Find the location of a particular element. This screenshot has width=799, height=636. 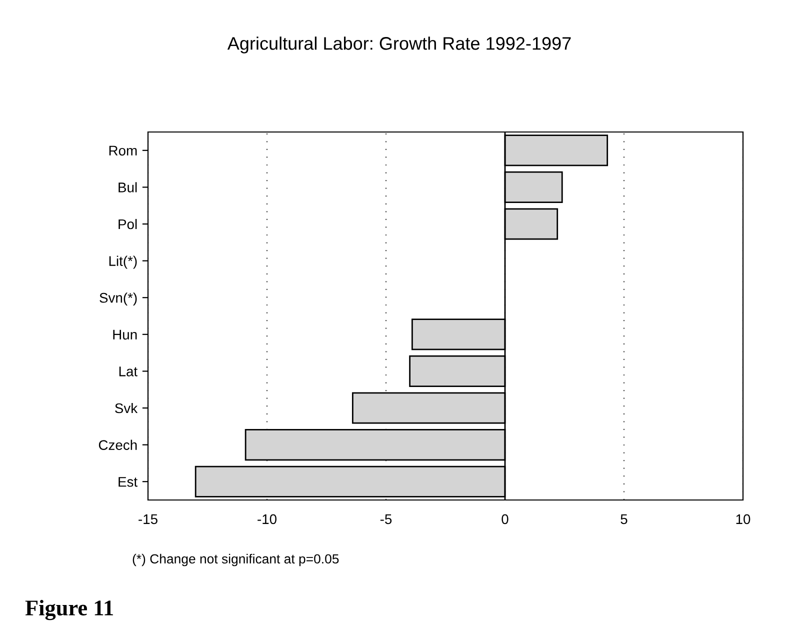

y-tick-label: Rom is located at coordinates (123, 151).